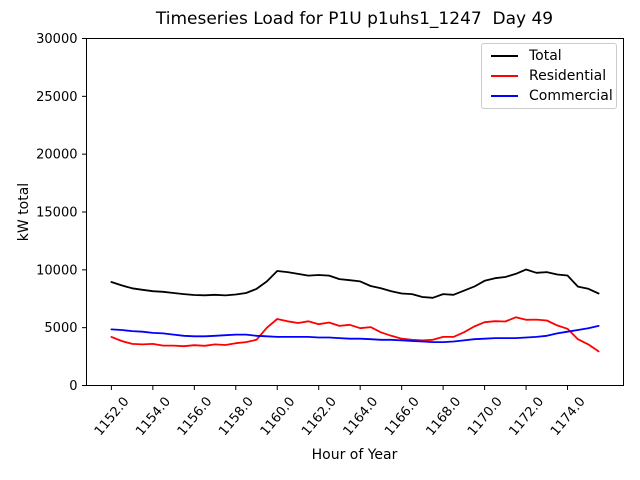 The height and width of the screenshot is (480, 640). Describe the element at coordinates (236, 416) in the screenshot. I see `x-tick-label: 1158.0` at that location.